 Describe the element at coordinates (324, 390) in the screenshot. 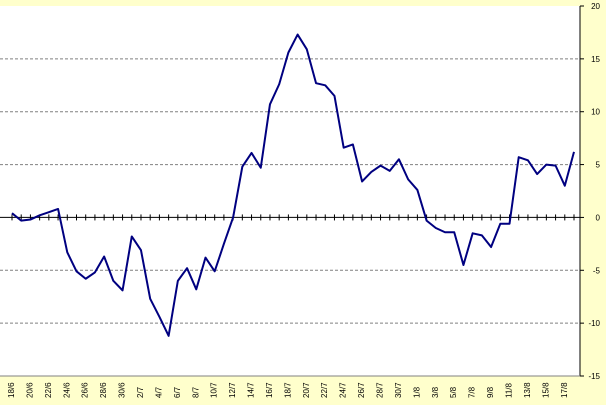

I see `x-tick-label: 22/7` at that location.